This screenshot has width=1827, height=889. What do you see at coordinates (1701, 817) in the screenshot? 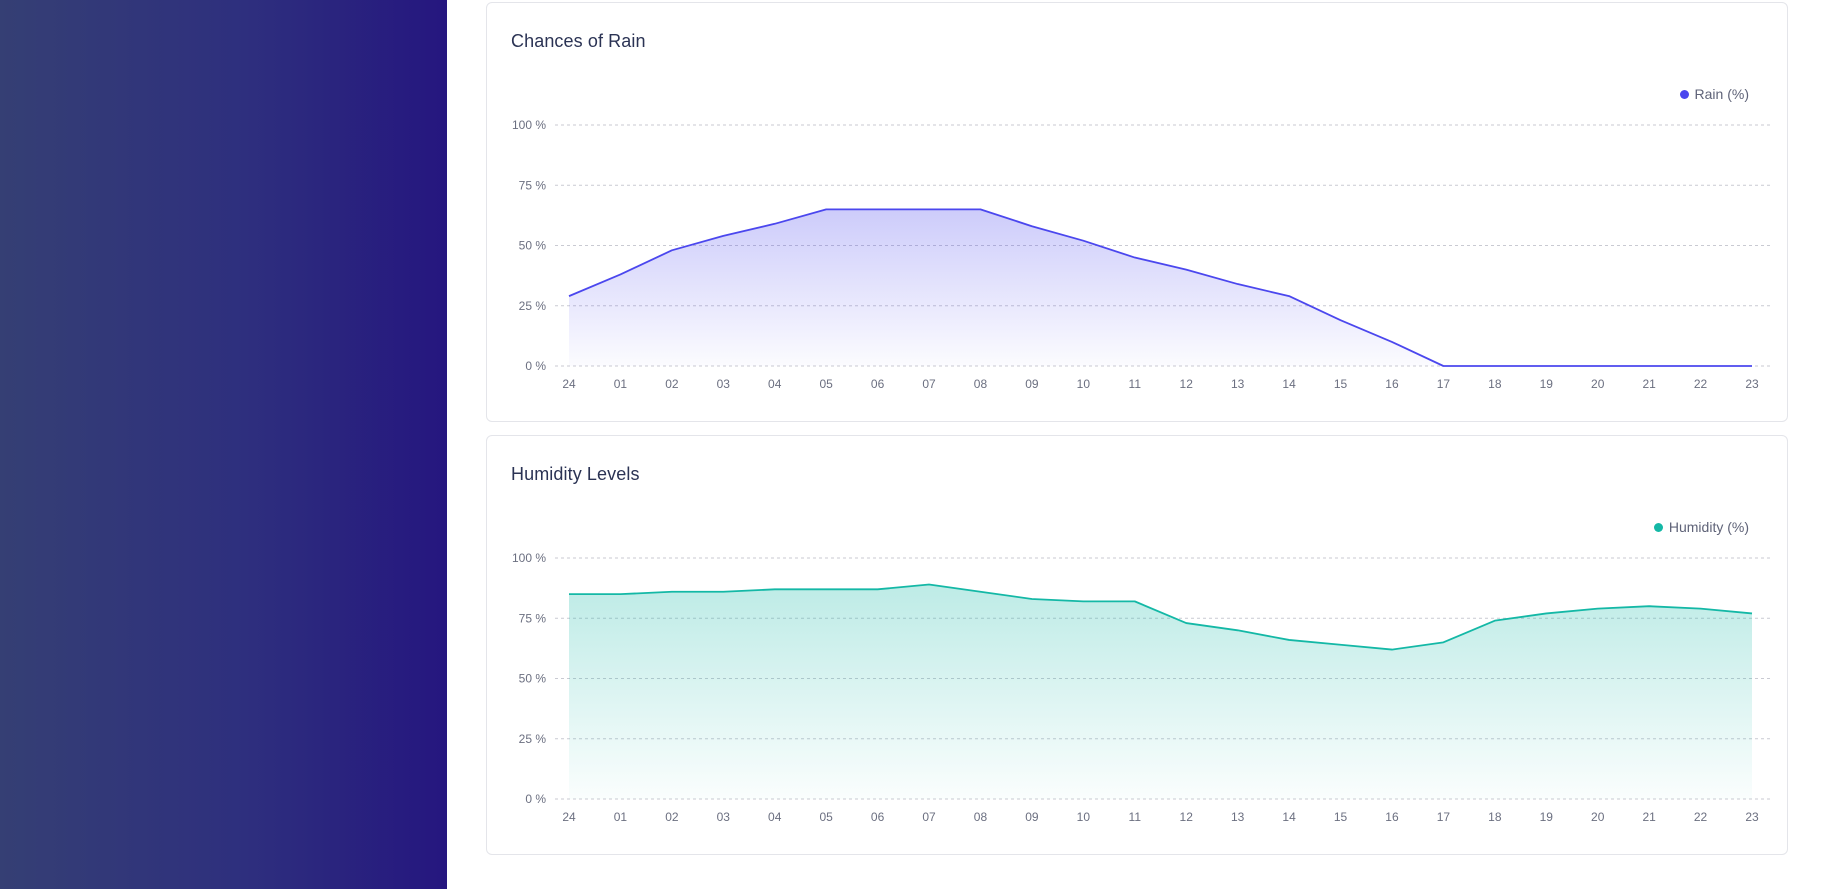
I see `humidity-x-tick-label: 22` at bounding box center [1701, 817].